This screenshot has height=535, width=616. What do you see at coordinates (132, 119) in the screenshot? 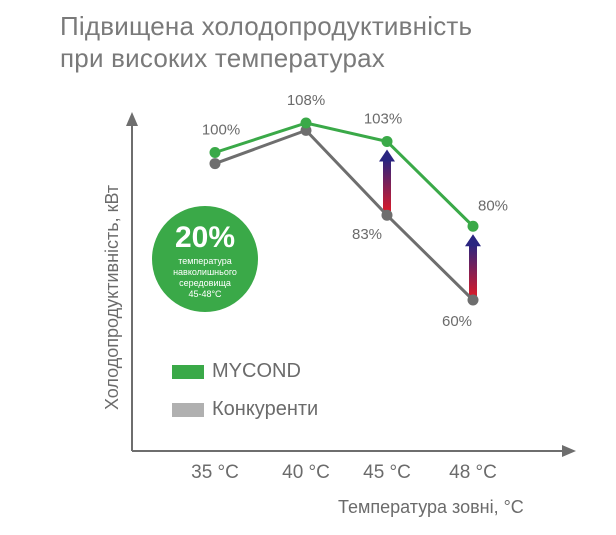
I see `y-axis-arrowhead` at bounding box center [132, 119].